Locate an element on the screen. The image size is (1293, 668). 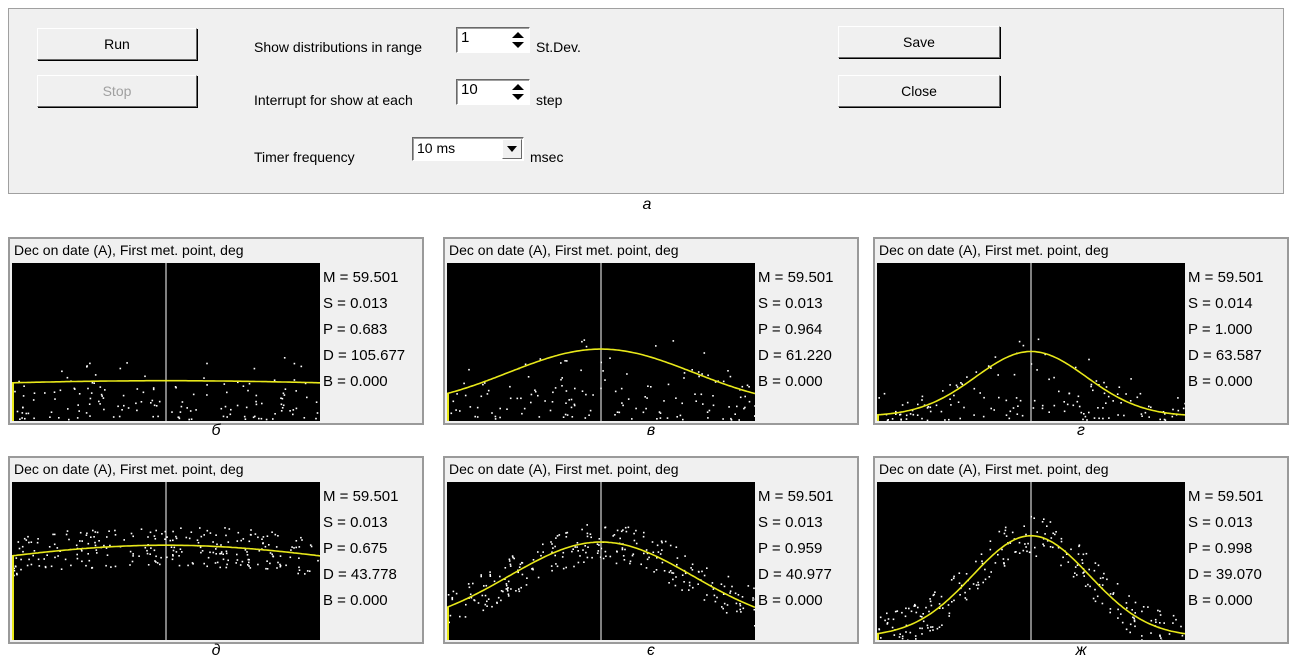
close-button: Close is located at coordinates (919, 91).